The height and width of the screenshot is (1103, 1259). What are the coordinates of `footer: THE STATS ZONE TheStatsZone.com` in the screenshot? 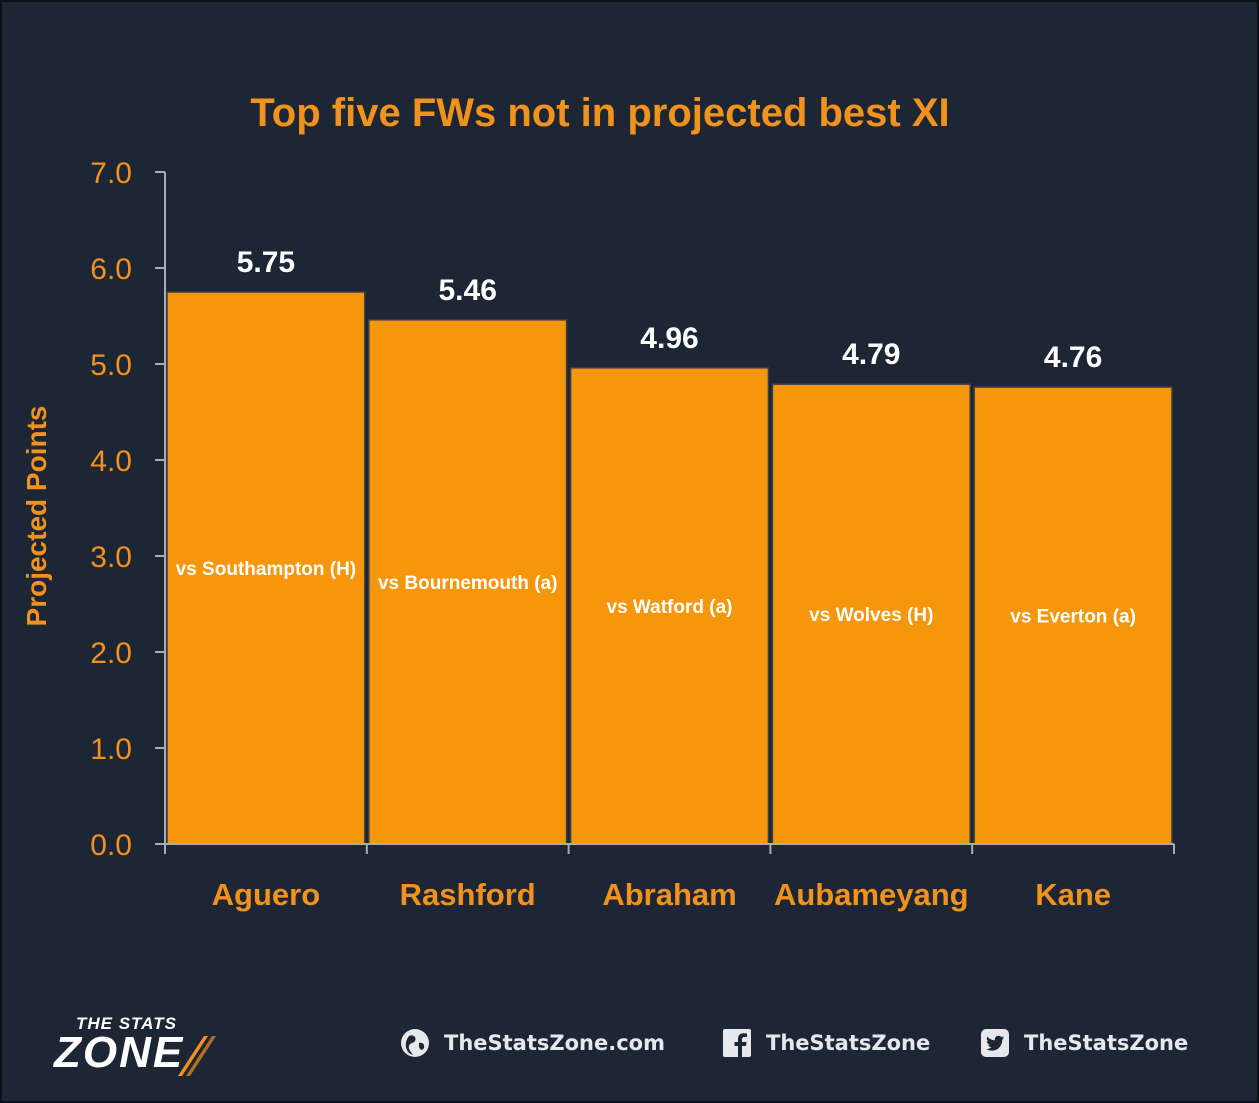 It's located at (629, 1042).